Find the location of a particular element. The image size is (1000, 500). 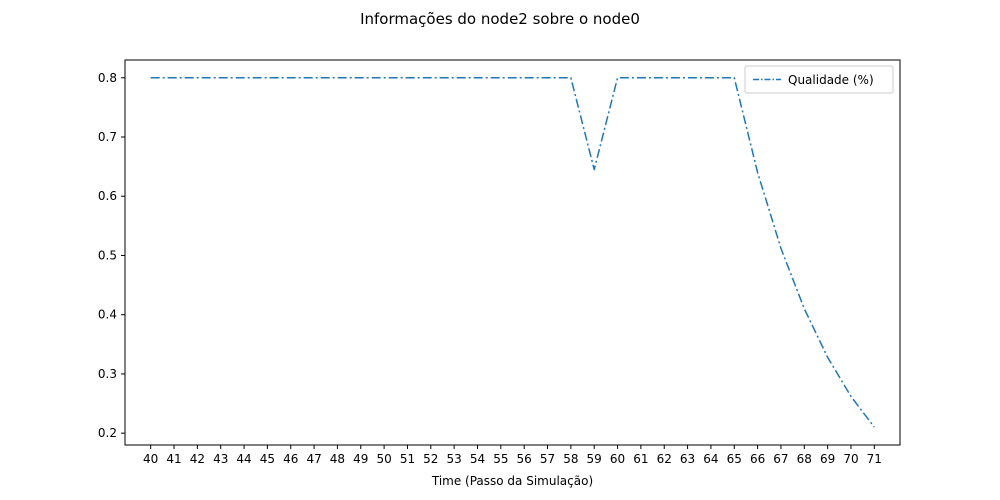

x-tick-label: 46 is located at coordinates (290, 459).